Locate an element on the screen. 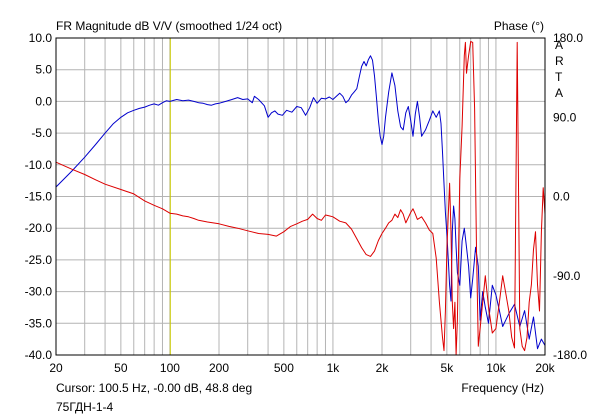 The width and height of the screenshot is (600, 419). arta-letter-0: A is located at coordinates (559, 45).